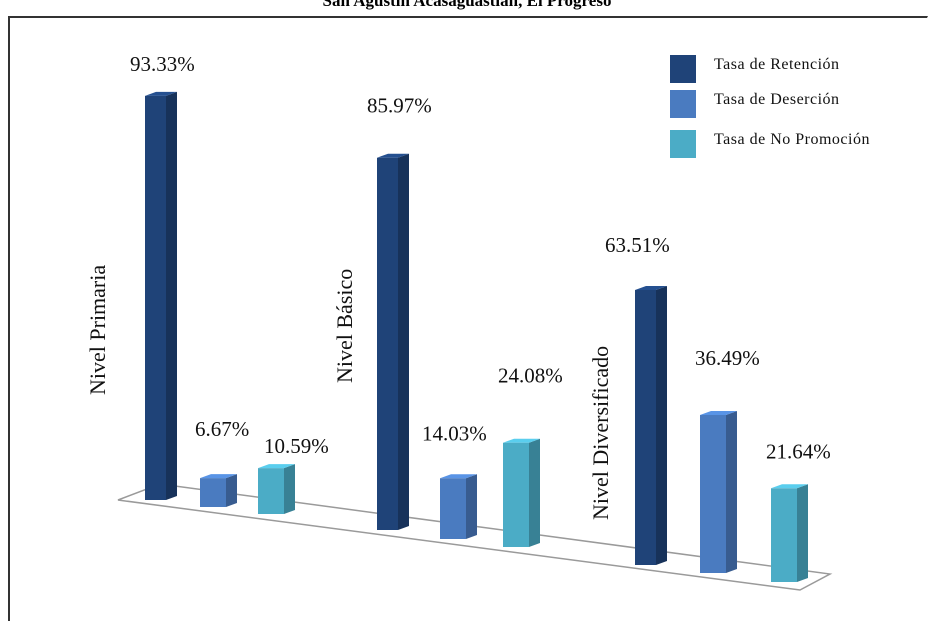  Describe the element at coordinates (162, 64) in the screenshot. I see `data-label: 93.33%` at that location.